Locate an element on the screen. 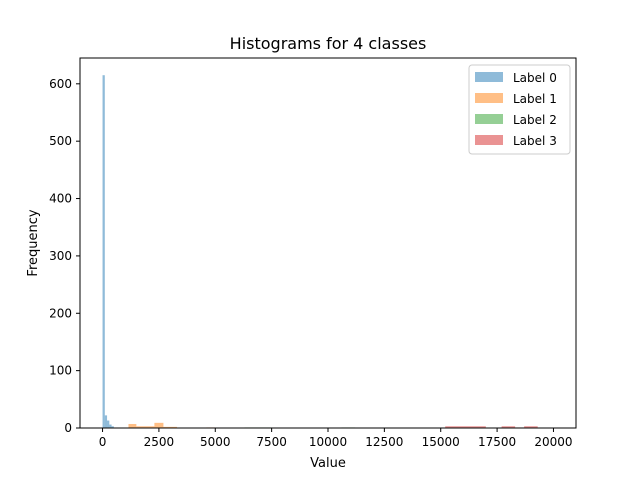 The image size is (640, 484). legend: Label 0 Label 1 Label 2 Label 3 is located at coordinates (519, 109).